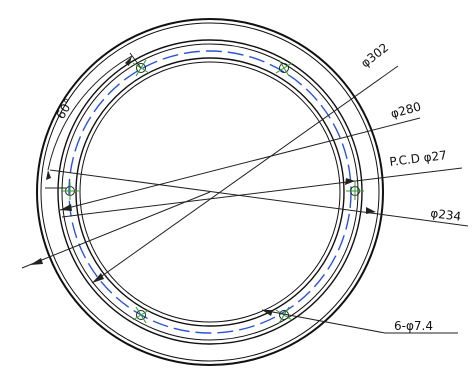  I want to click on dimension-line-phi234, so click(259, 198).